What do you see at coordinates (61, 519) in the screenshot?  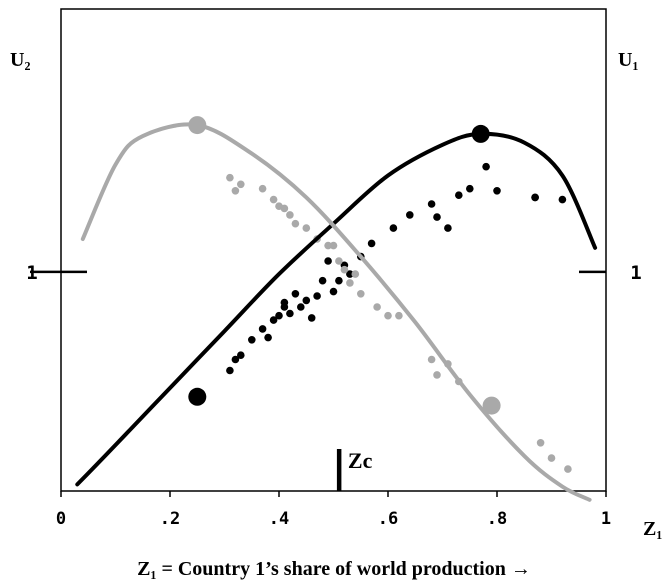 I see `x-tick-label: 0` at bounding box center [61, 519].